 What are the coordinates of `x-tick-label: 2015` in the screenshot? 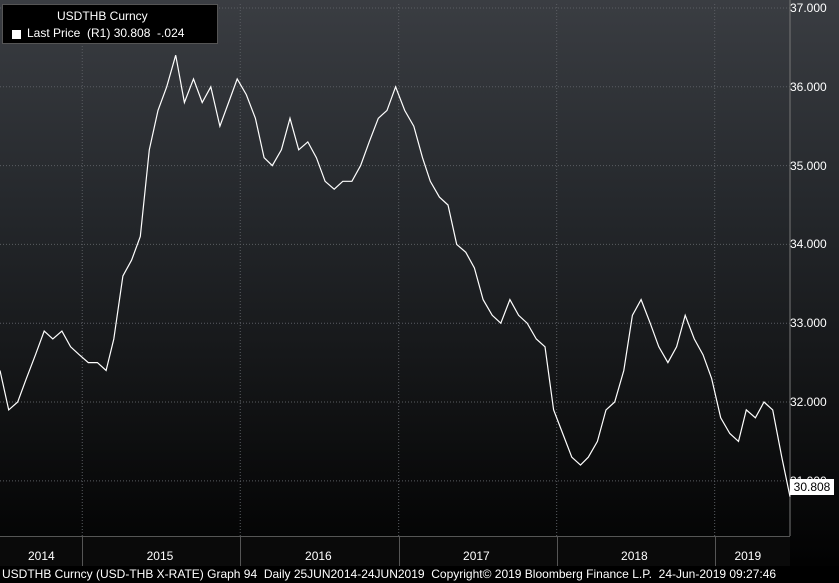 It's located at (160, 556).